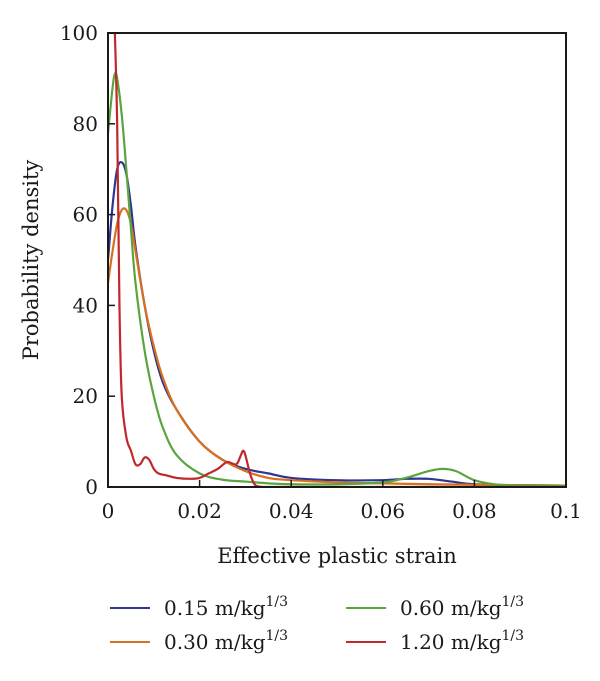 Image resolution: width=600 pixels, height=681 pixels. What do you see at coordinates (87, 260) in the screenshot?
I see `y-axis-ticks: 0 20 40 60 80 100` at bounding box center [87, 260].